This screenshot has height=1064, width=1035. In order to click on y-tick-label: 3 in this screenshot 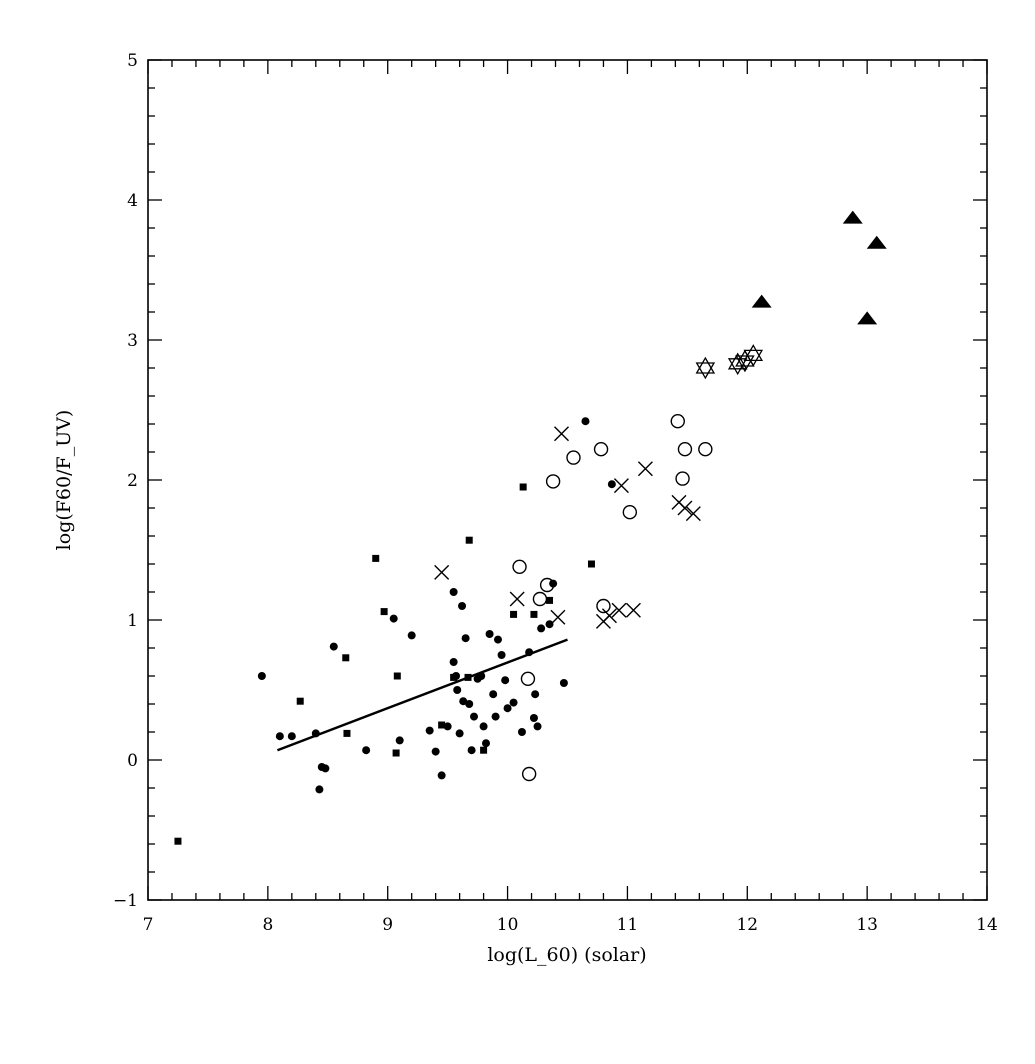, I will do `click(132, 341)`.